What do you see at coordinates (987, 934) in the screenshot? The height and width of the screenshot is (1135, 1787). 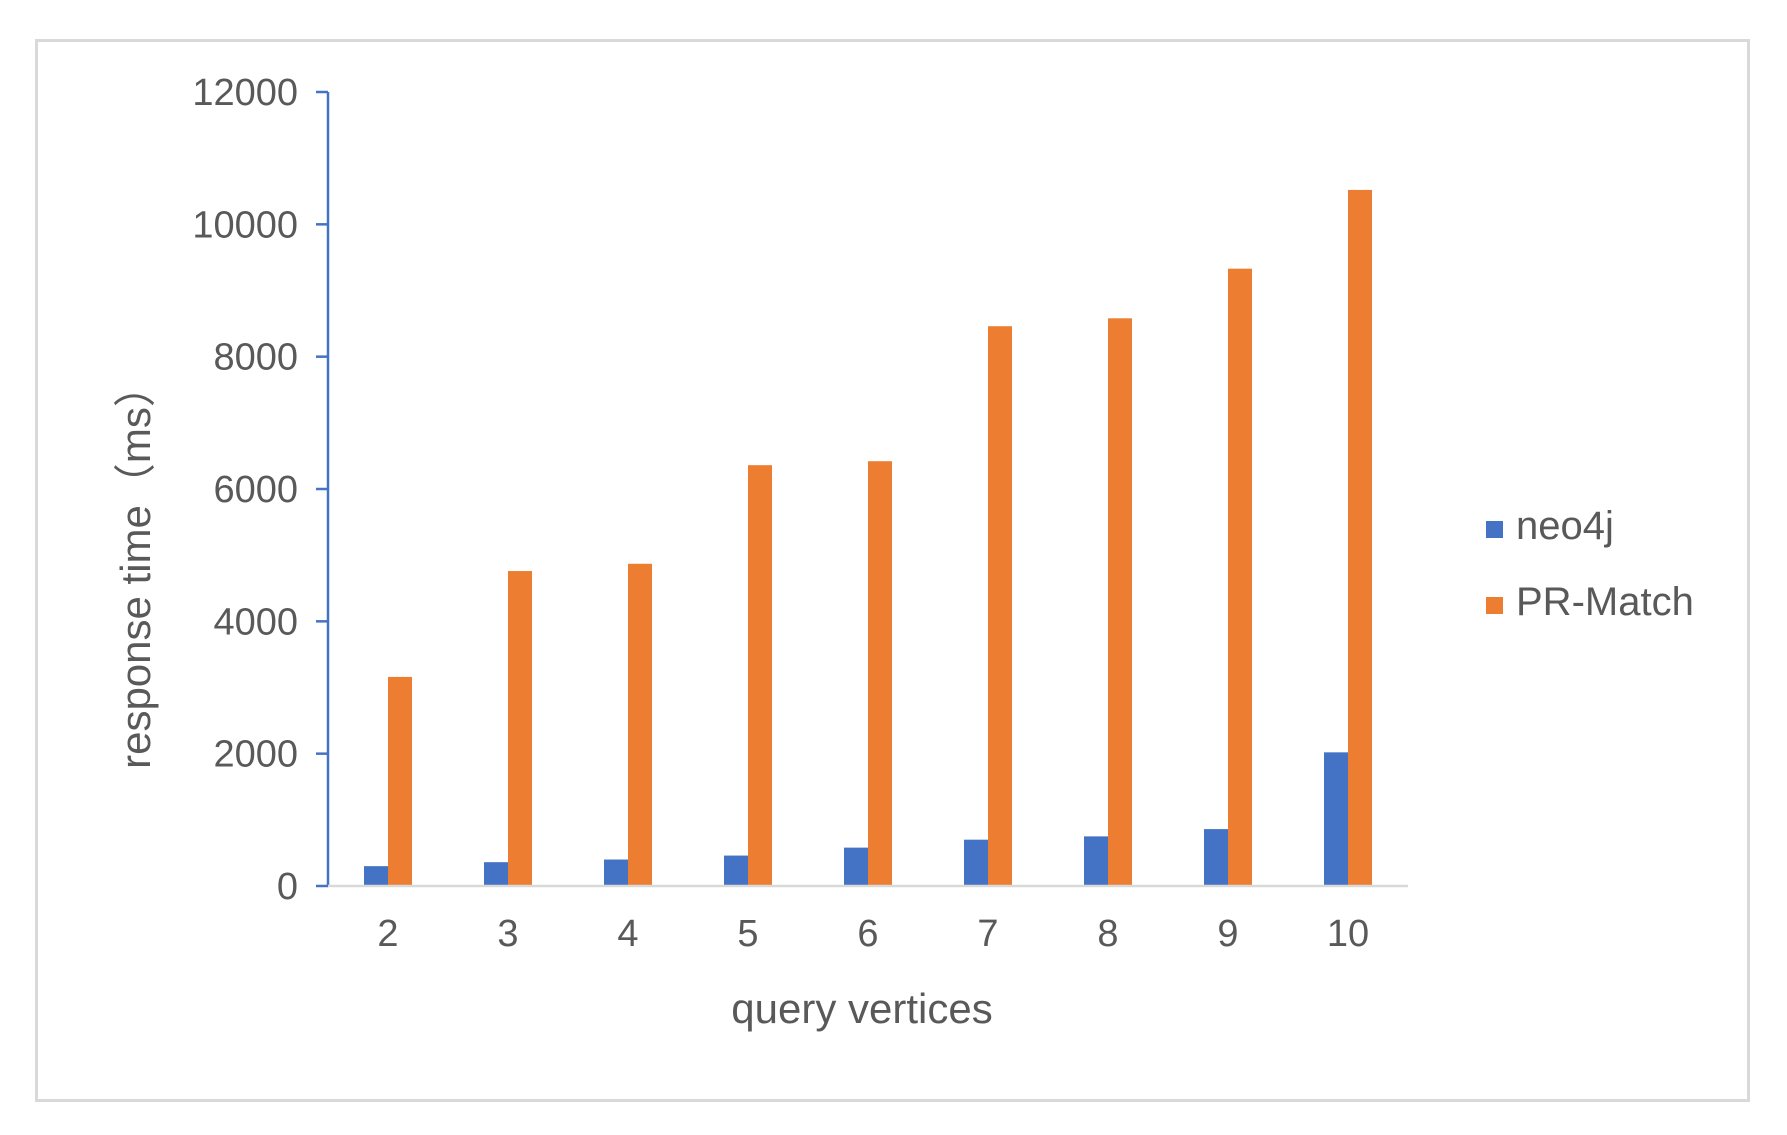 I see `x-tick-label: 7` at bounding box center [987, 934].